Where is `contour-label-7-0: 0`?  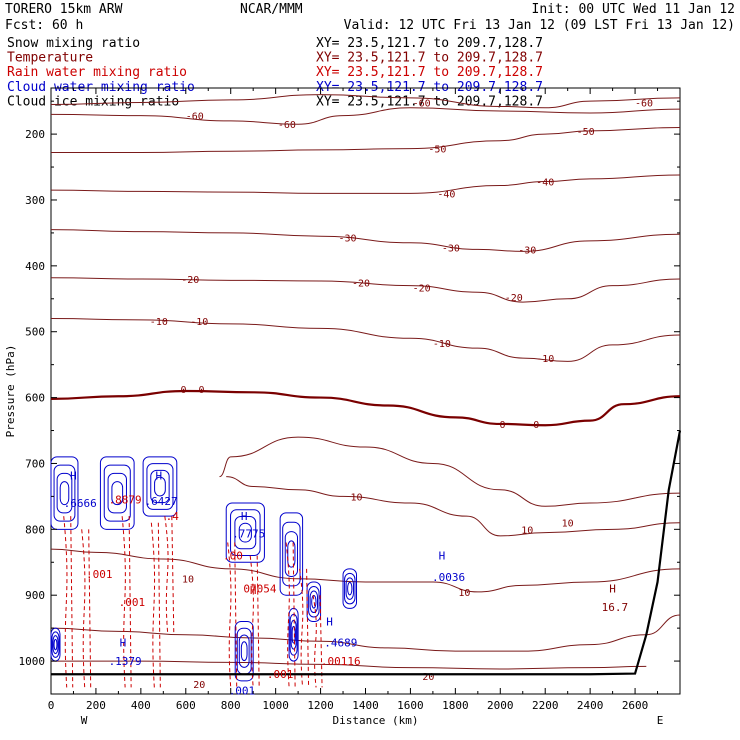
contour-label-7-0: 0 is located at coordinates (184, 390).